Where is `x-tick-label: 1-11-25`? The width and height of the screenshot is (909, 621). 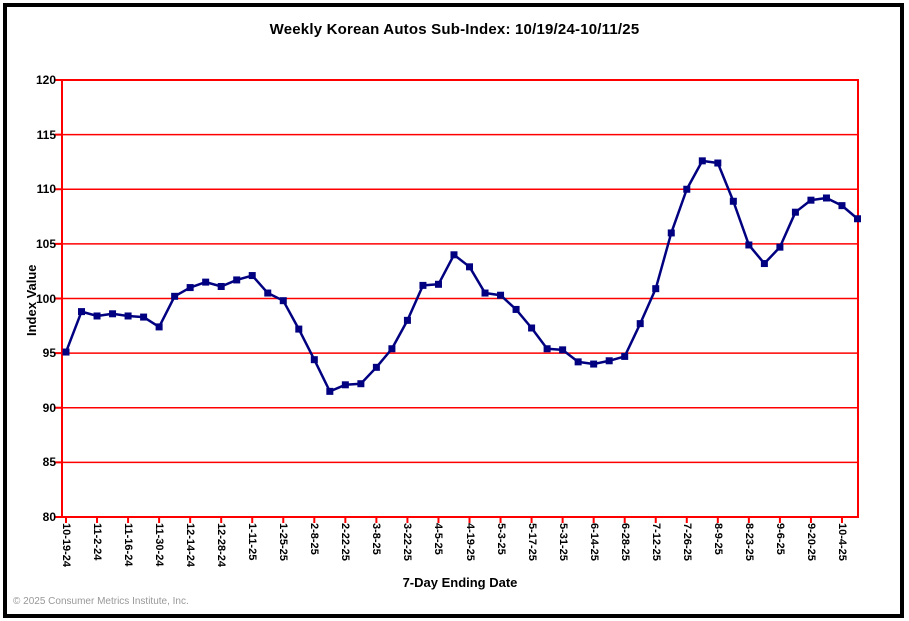
x-tick-label: 1-11-25 is located at coordinates (252, 542).